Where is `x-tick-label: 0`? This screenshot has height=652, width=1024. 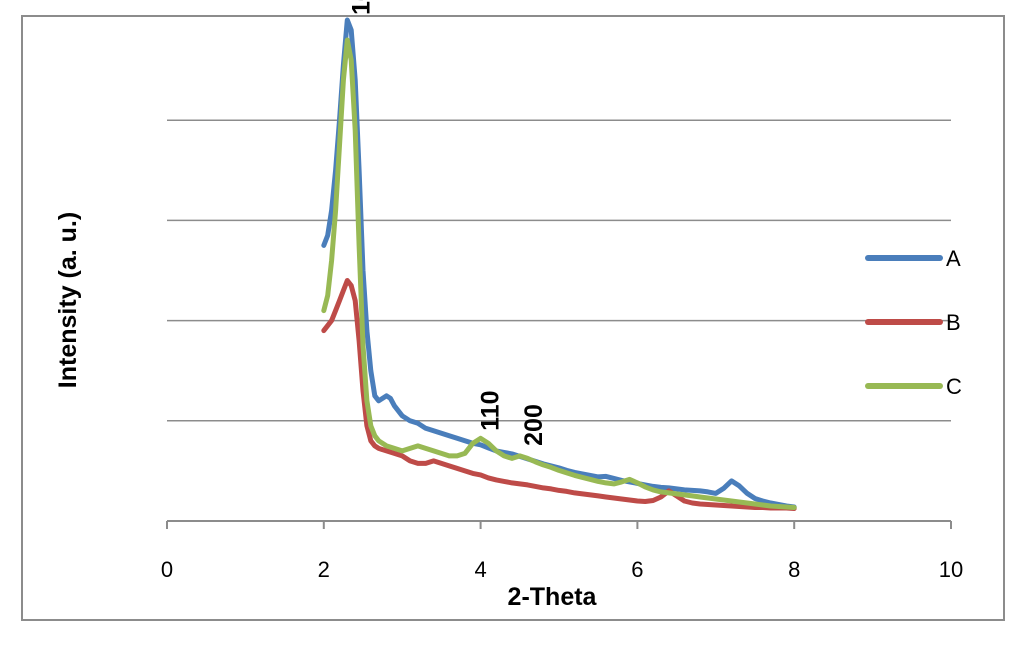
x-tick-label: 0 is located at coordinates (167, 569).